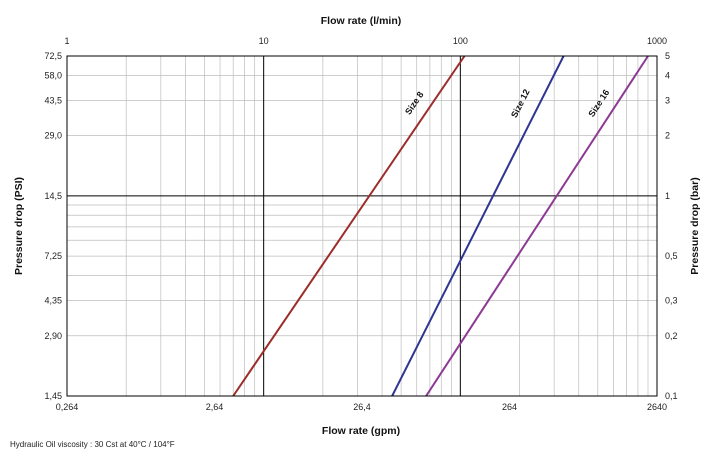 This screenshot has width=709, height=456. I want to click on bottom-x-tick-label: 26,4, so click(362, 407).